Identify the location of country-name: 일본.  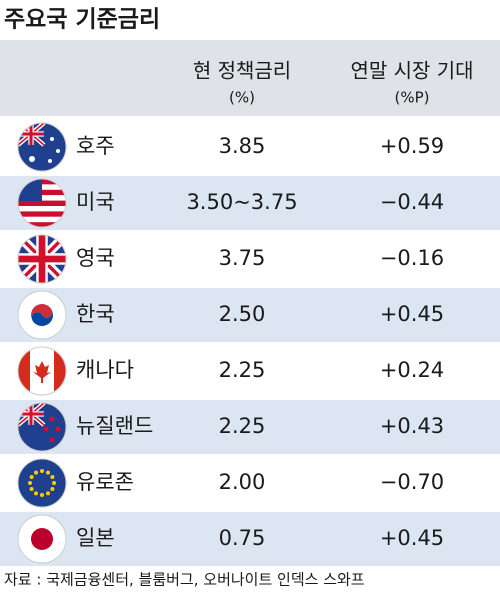
(95, 538).